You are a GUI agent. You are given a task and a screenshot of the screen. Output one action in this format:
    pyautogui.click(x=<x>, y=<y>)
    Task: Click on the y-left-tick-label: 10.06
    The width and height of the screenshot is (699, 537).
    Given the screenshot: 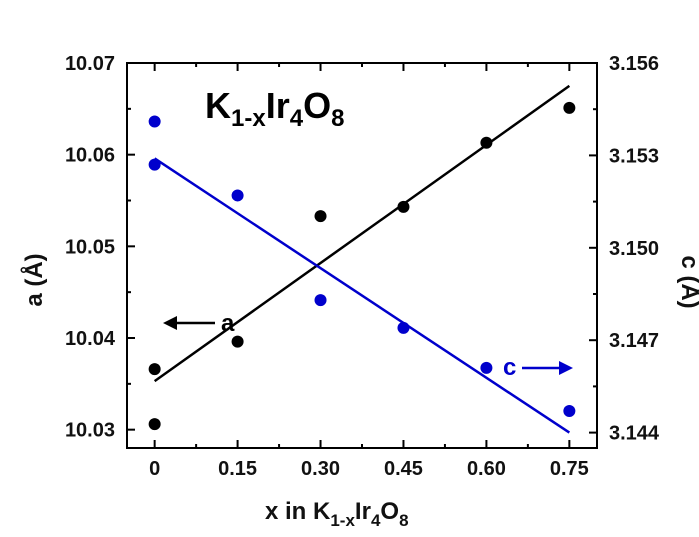 What is the action you would take?
    pyautogui.click(x=90, y=156)
    